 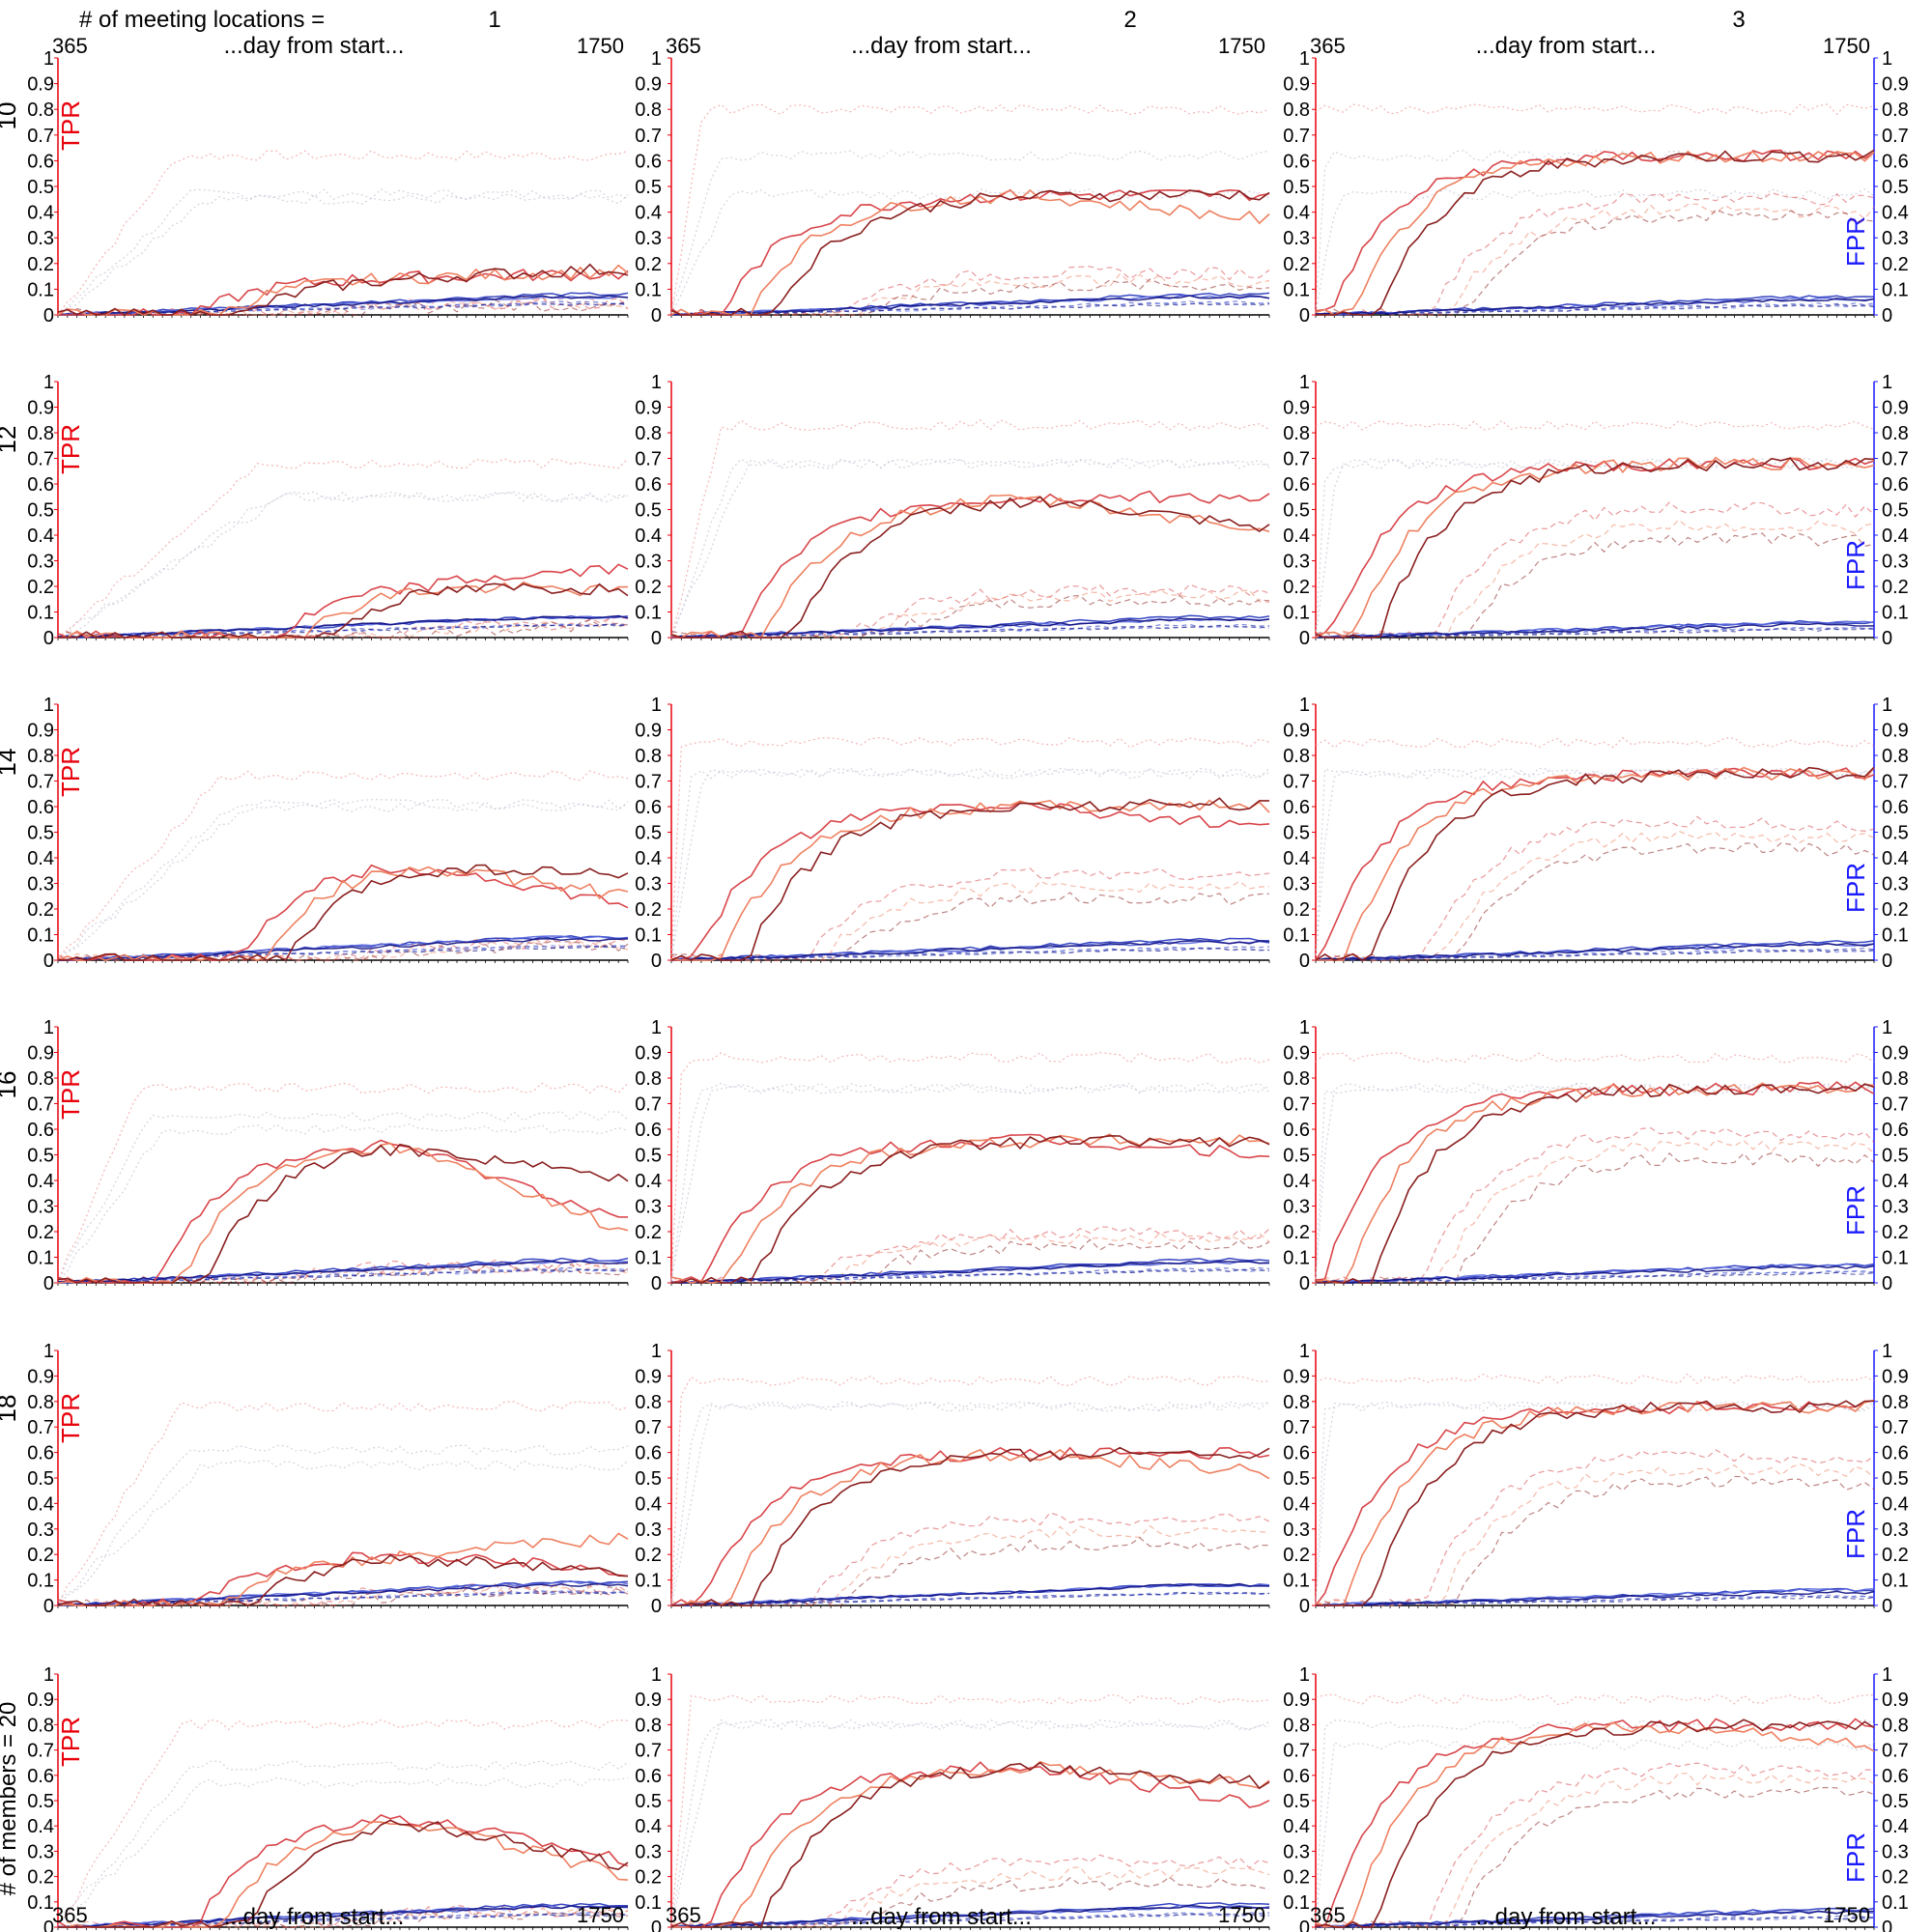 I want to click on panel-r12-c3-ytick-label-right: 0.6, so click(x=1895, y=485).